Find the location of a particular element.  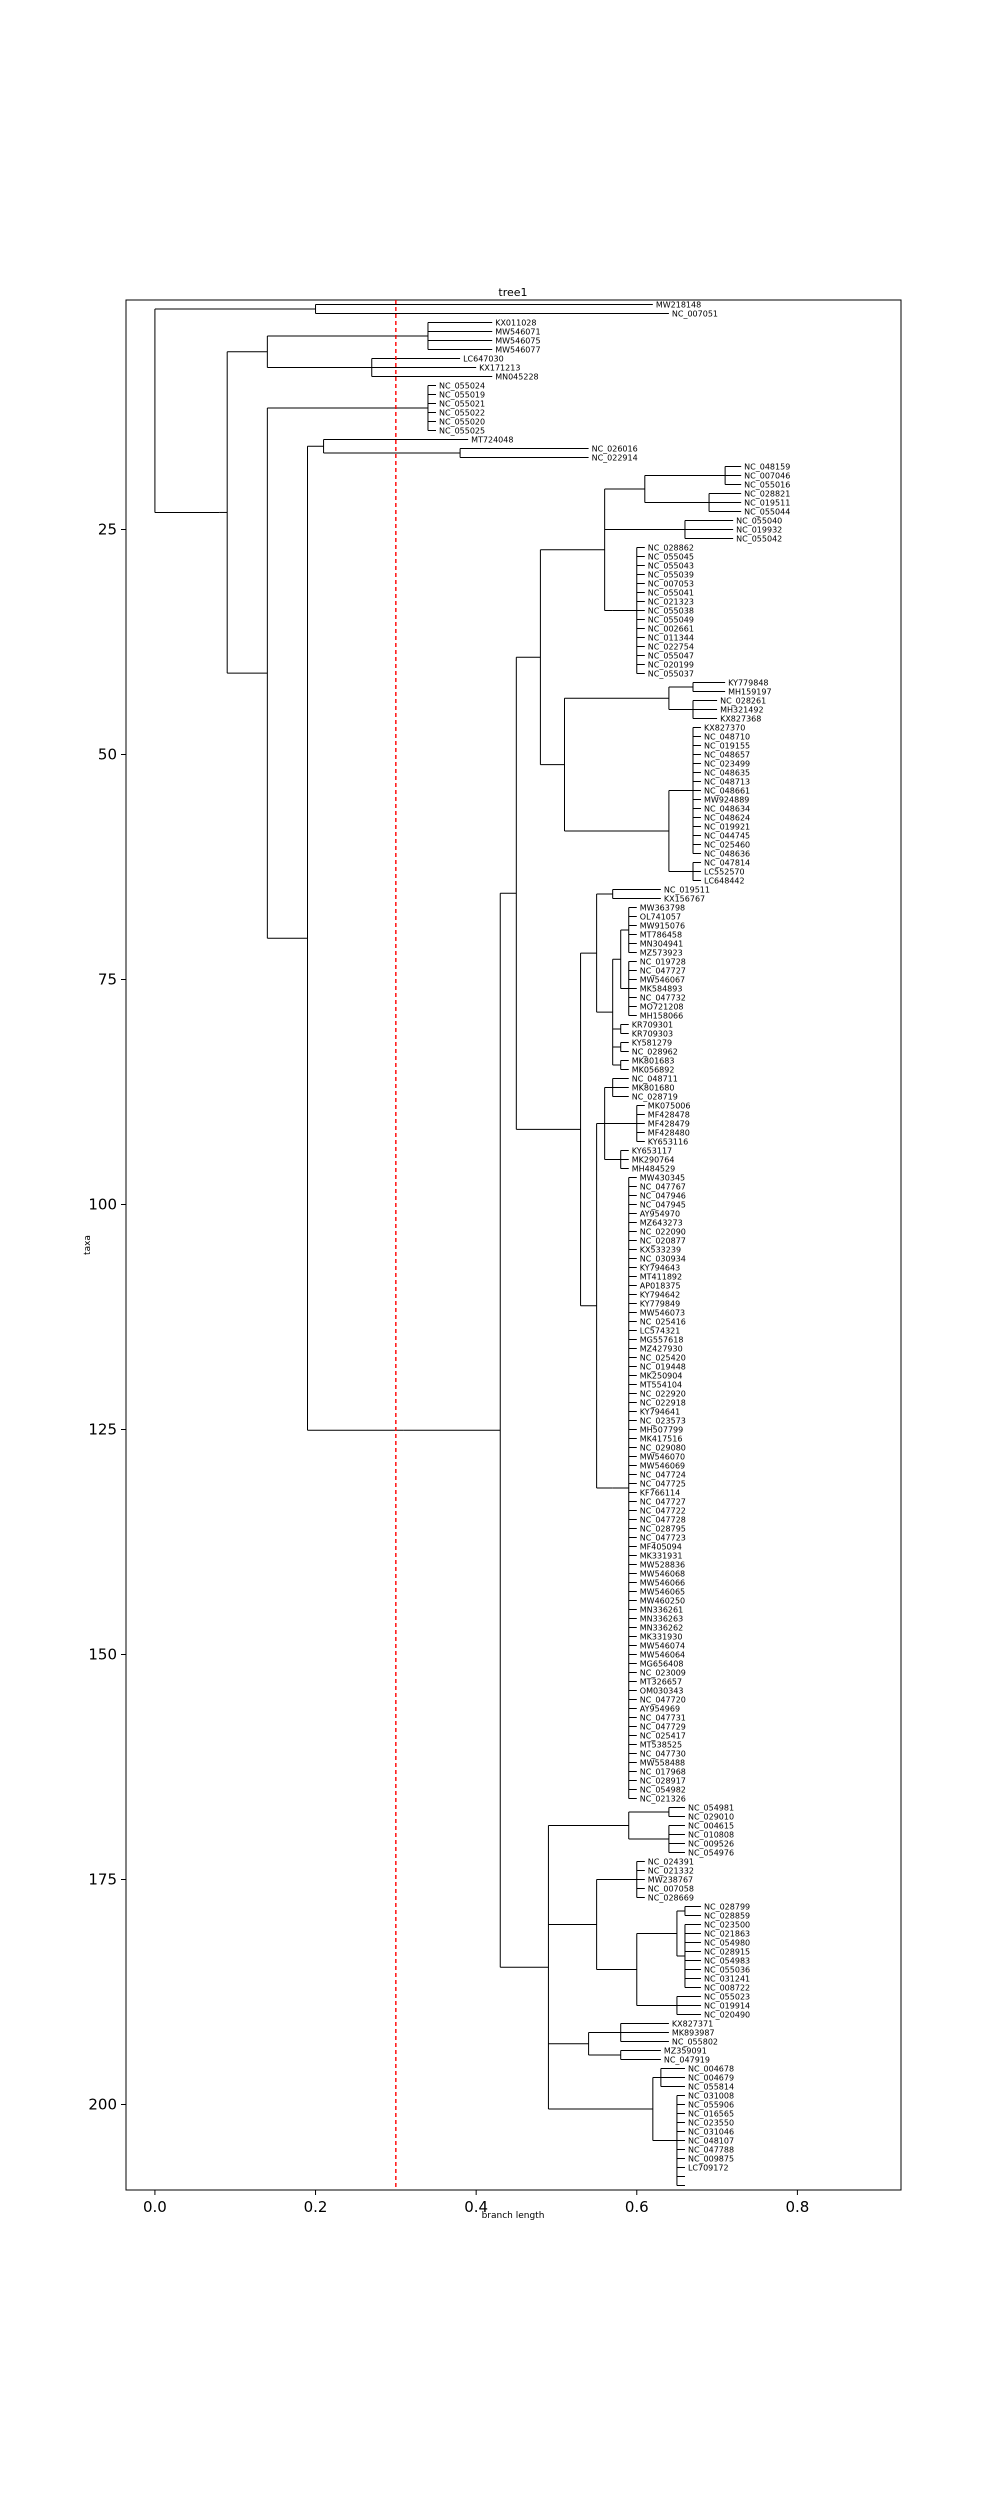

leaf-label: NC_026016 is located at coordinates (615, 448).